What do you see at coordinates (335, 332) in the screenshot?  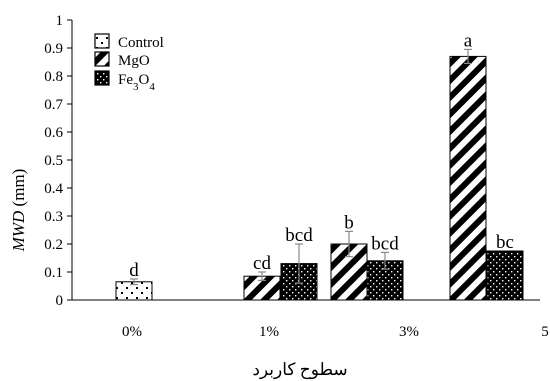 I see `x-axis-ticks: 0% 1% 3% 5` at bounding box center [335, 332].